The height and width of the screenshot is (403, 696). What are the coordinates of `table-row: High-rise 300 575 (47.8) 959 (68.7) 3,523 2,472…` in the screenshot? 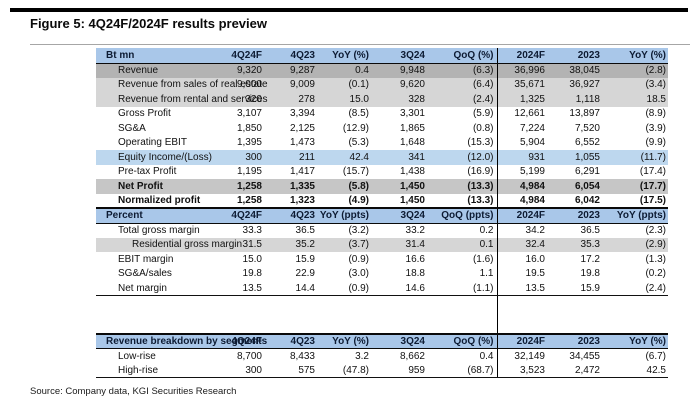 It's located at (382, 370).